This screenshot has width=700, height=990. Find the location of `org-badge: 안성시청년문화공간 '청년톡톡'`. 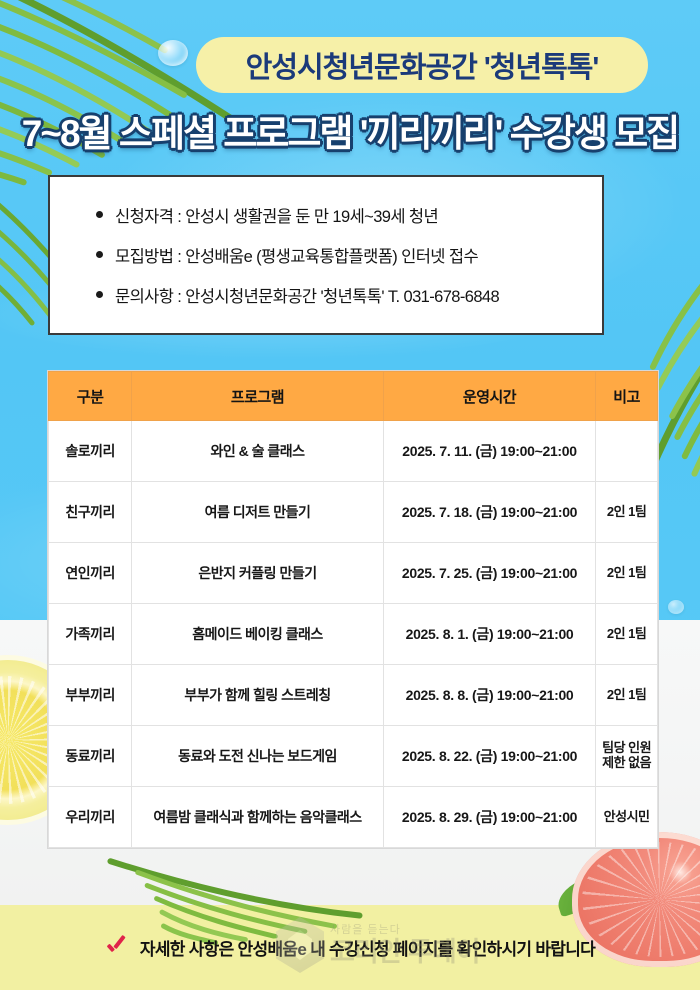

org-badge: 안성시청년문화공간 '청년톡톡' is located at coordinates (422, 65).